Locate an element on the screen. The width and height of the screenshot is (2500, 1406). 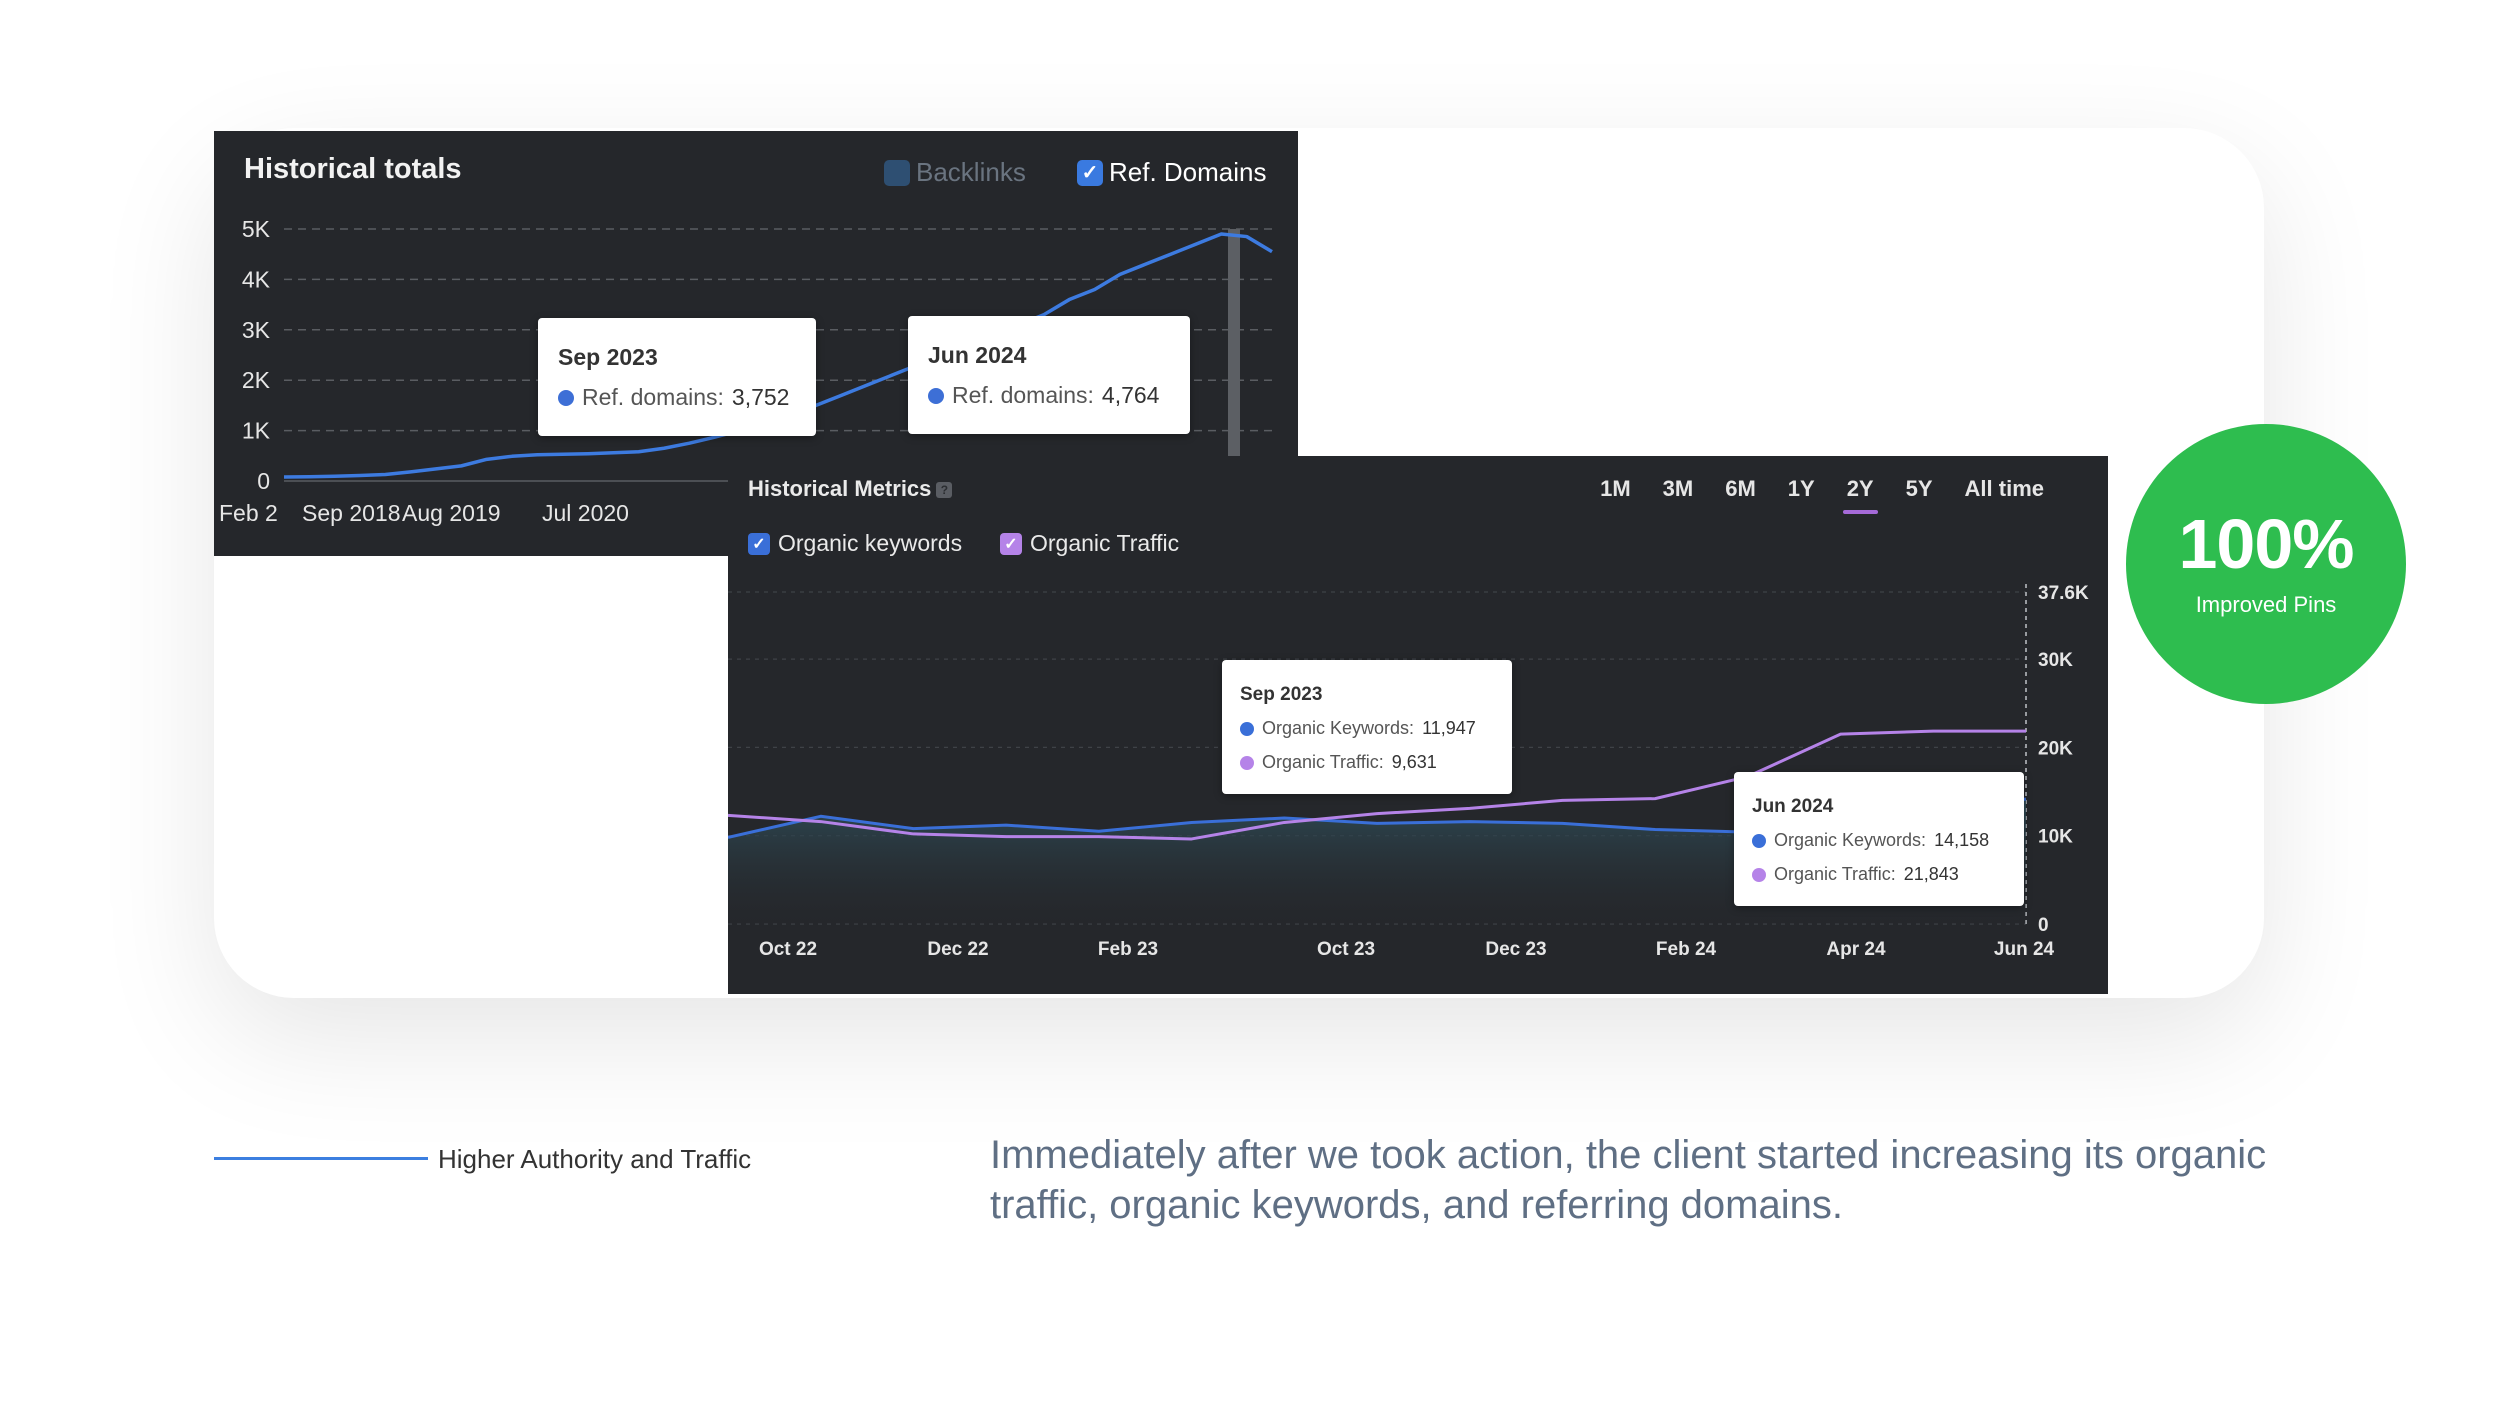
x-tick-label: Sep 2018 is located at coordinates (351, 513).